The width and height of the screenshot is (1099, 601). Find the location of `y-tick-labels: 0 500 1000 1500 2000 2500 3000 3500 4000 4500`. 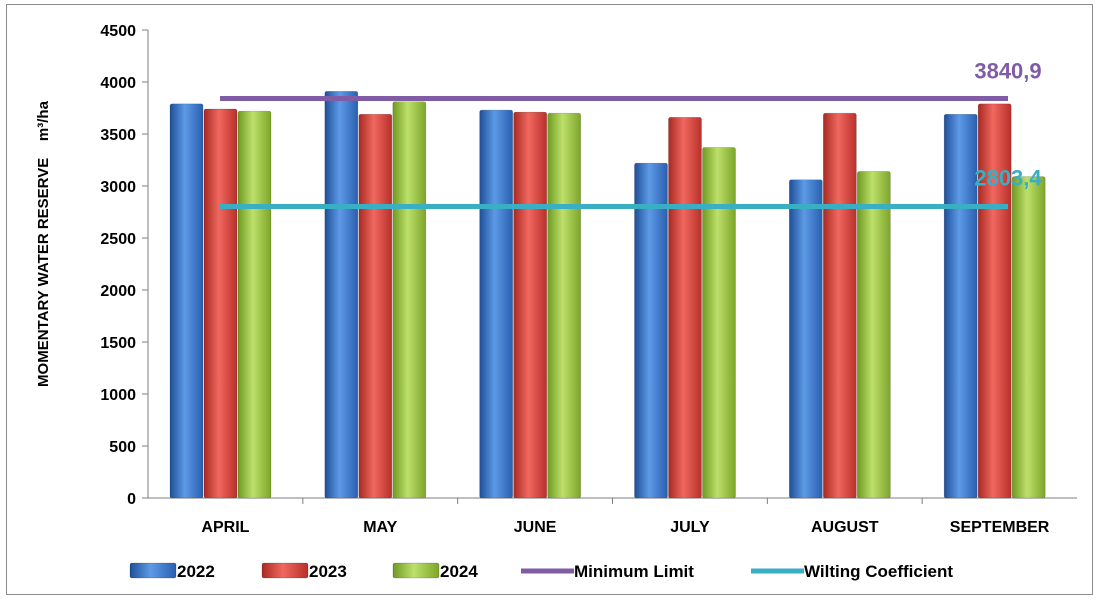

y-tick-labels: 0 500 1000 1500 2000 2500 3000 3500 4000 4500 is located at coordinates (124, 265).